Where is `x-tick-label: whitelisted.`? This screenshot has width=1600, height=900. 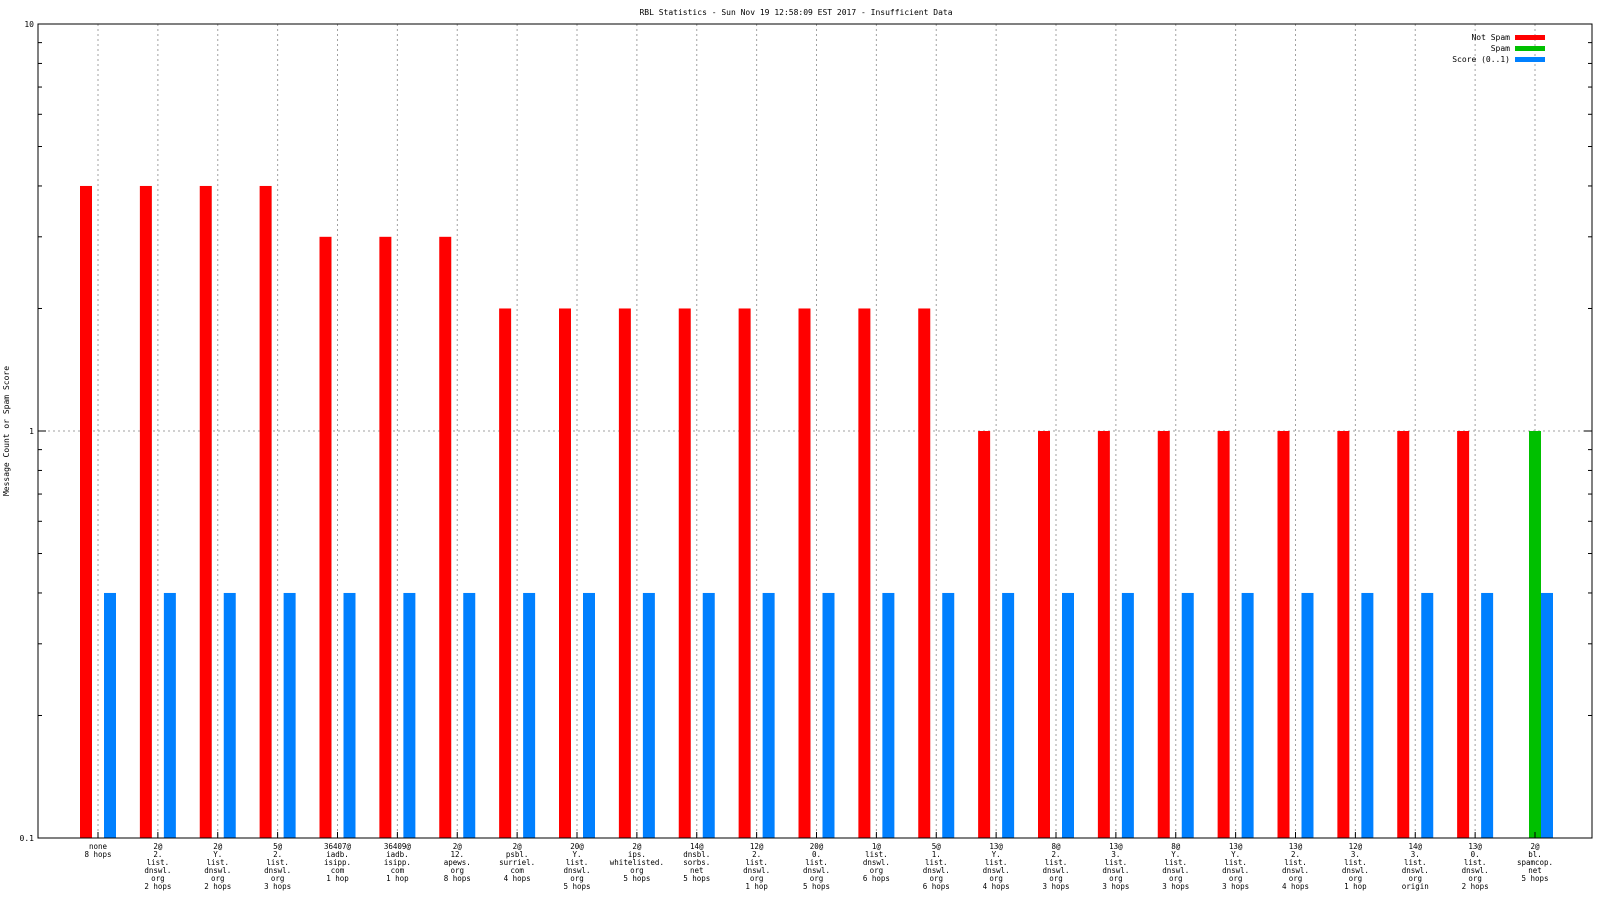
x-tick-label: whitelisted. is located at coordinates (637, 862).